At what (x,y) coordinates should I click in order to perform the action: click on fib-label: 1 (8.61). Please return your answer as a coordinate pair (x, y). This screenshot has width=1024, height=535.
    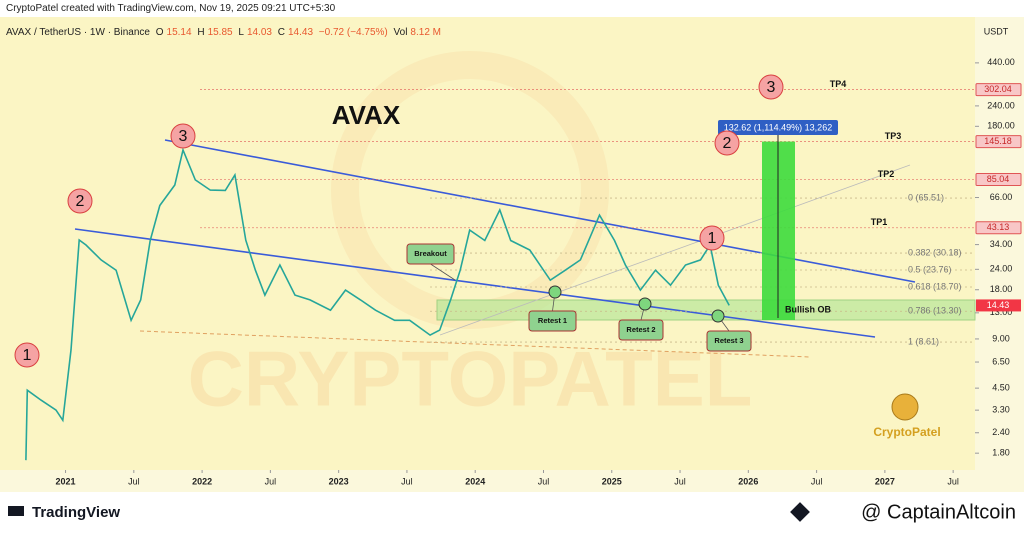
    Looking at the image, I should click on (923, 341).